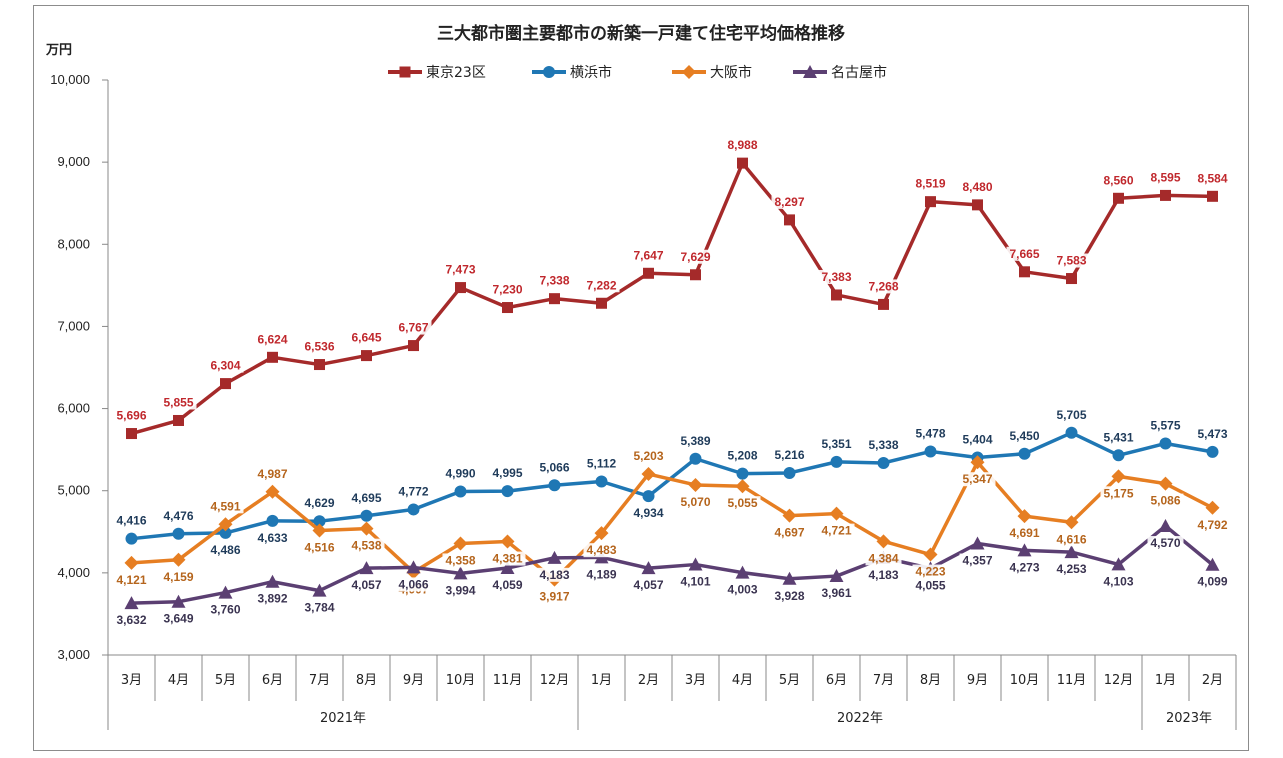 The height and width of the screenshot is (758, 1283). I want to click on data-label: 4,629, so click(319, 503).